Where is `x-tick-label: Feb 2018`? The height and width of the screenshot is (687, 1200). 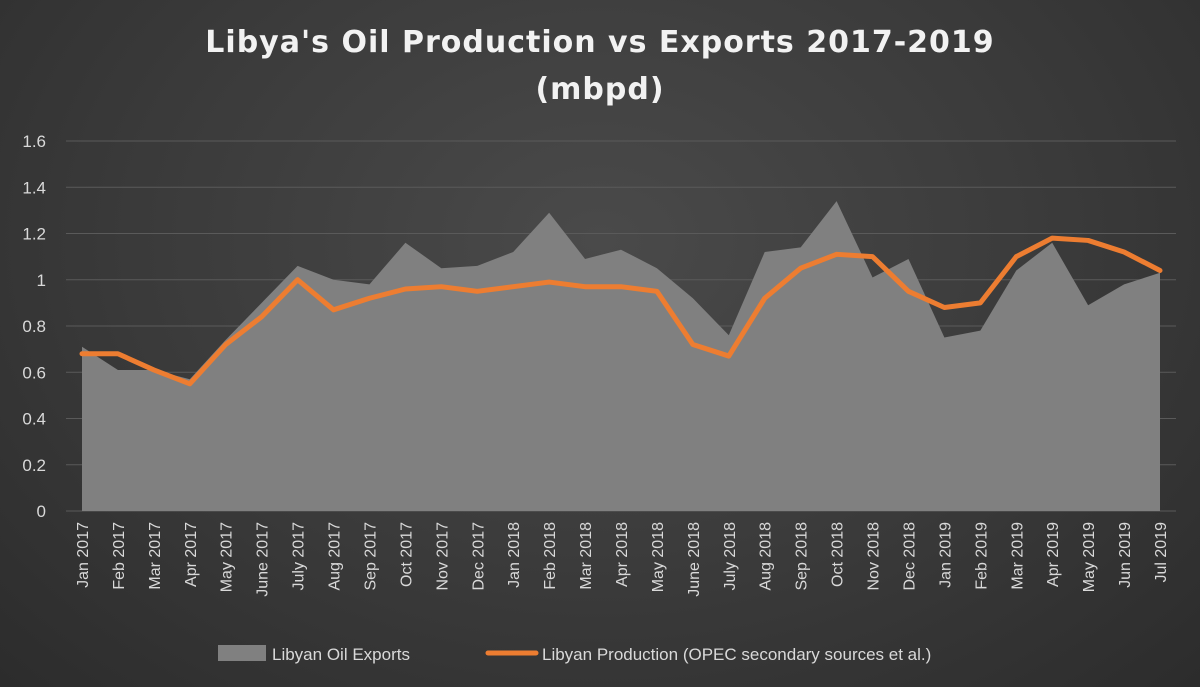 x-tick-label: Feb 2018 is located at coordinates (550, 556).